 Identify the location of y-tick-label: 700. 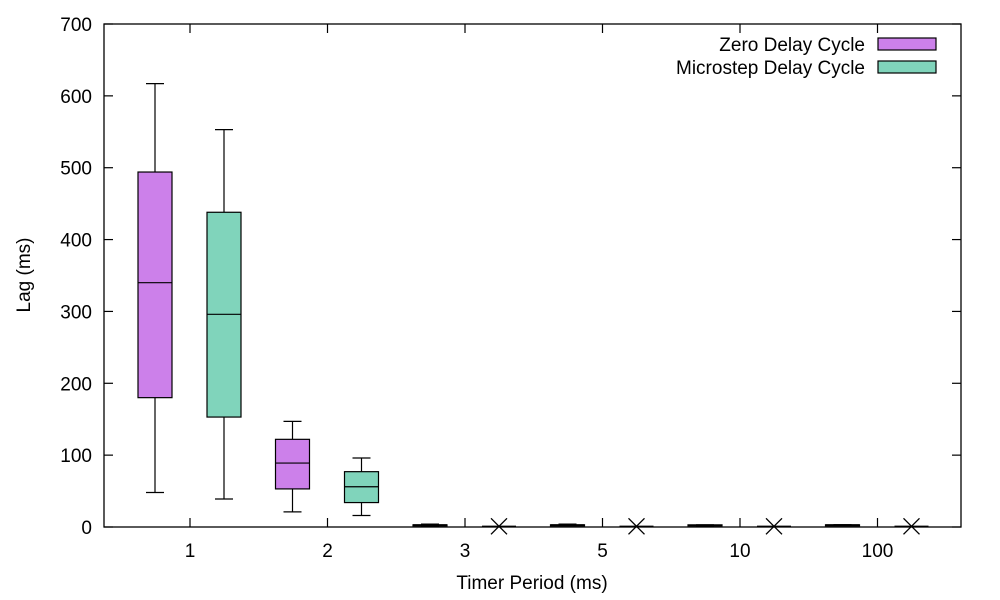
(76, 25).